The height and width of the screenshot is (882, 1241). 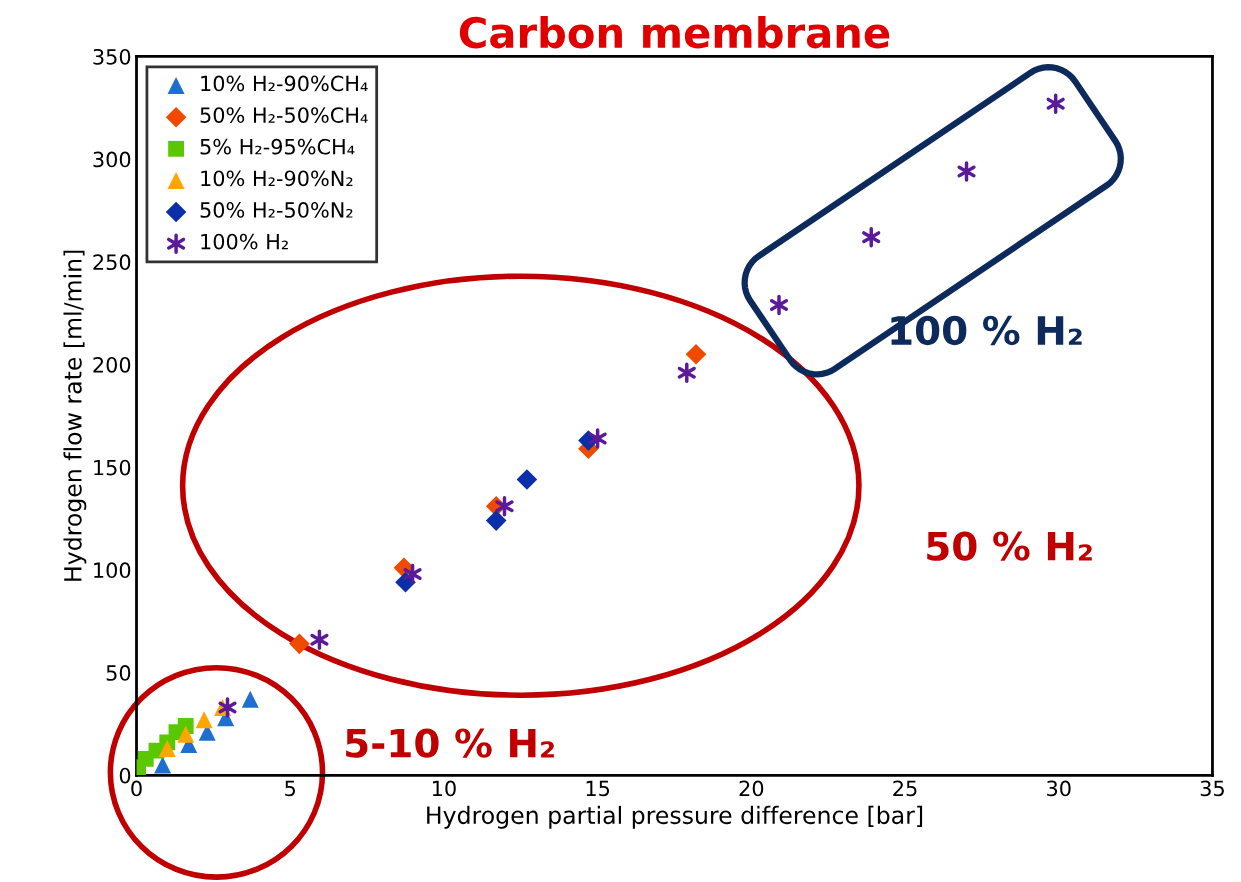 What do you see at coordinates (1009, 546) in the screenshot?
I see `annotation: 50 % H₂` at bounding box center [1009, 546].